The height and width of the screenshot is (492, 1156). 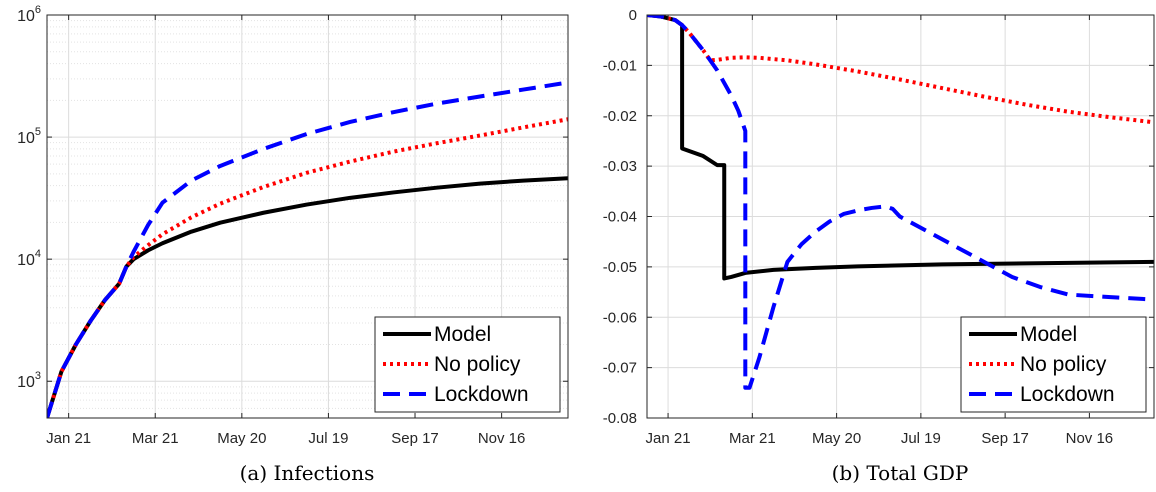 What do you see at coordinates (620, 368) in the screenshot?
I see `y-tick-label: -0.07` at bounding box center [620, 368].